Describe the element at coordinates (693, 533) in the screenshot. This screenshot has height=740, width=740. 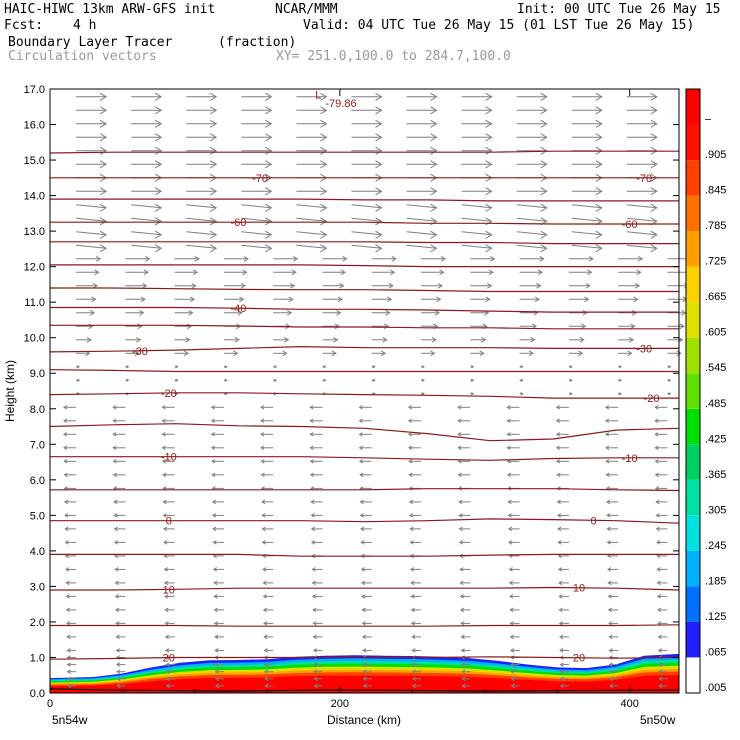
I see `colorbar-swatch` at that location.